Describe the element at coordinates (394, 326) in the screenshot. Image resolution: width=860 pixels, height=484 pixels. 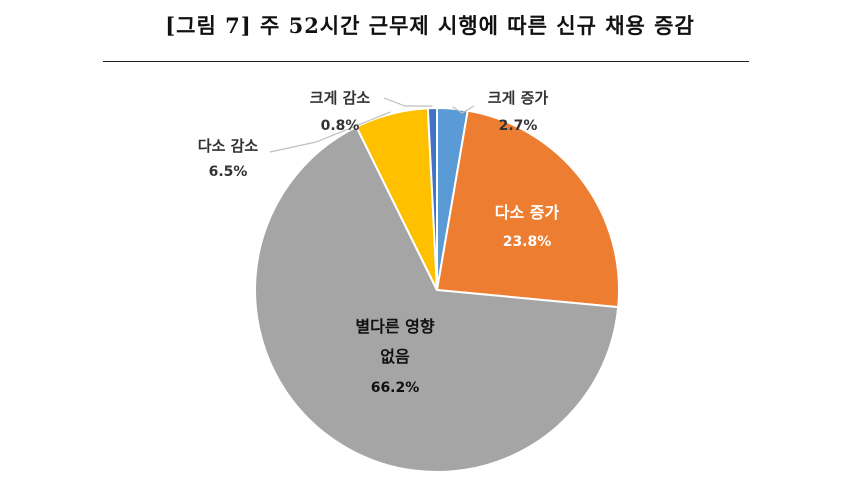
I see `slice-label-no-effect-line-1: 별다른 영향` at that location.